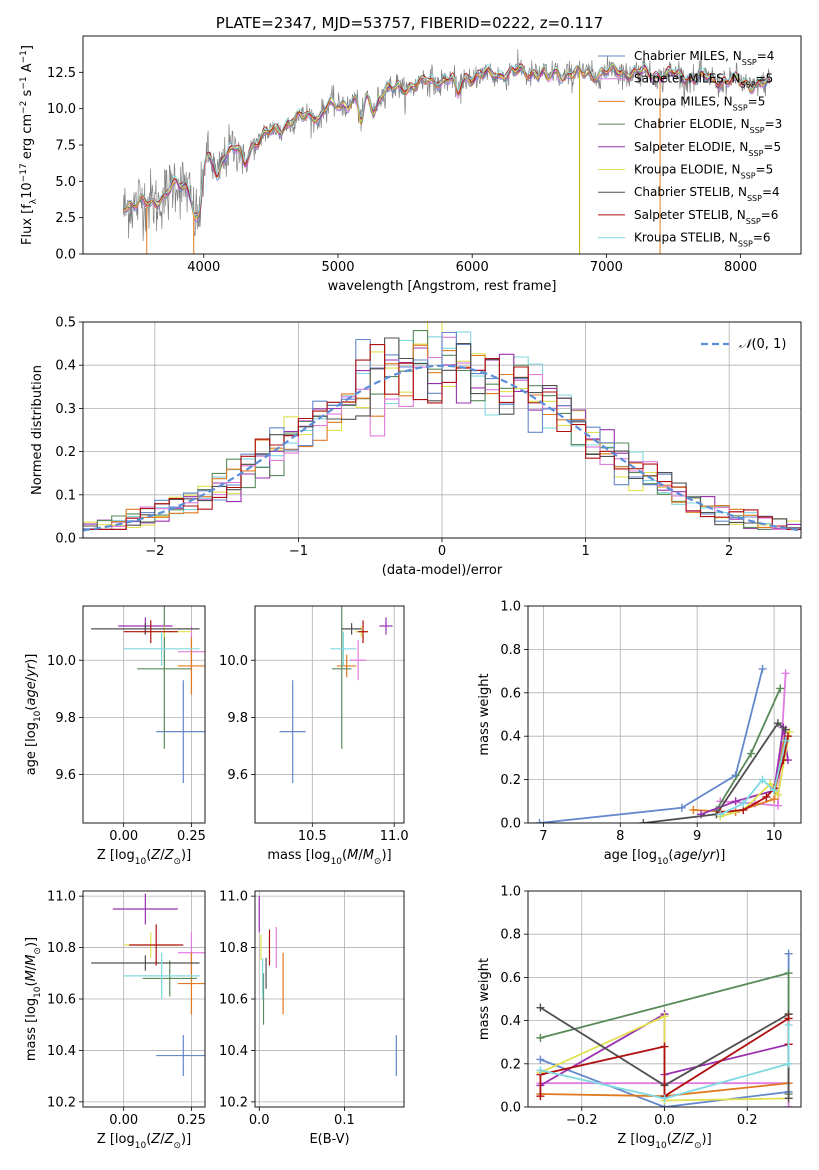  What do you see at coordinates (442, 286) in the screenshot?
I see `x-axis-label-part: wavelength [Angstrom, rest frame]` at bounding box center [442, 286].